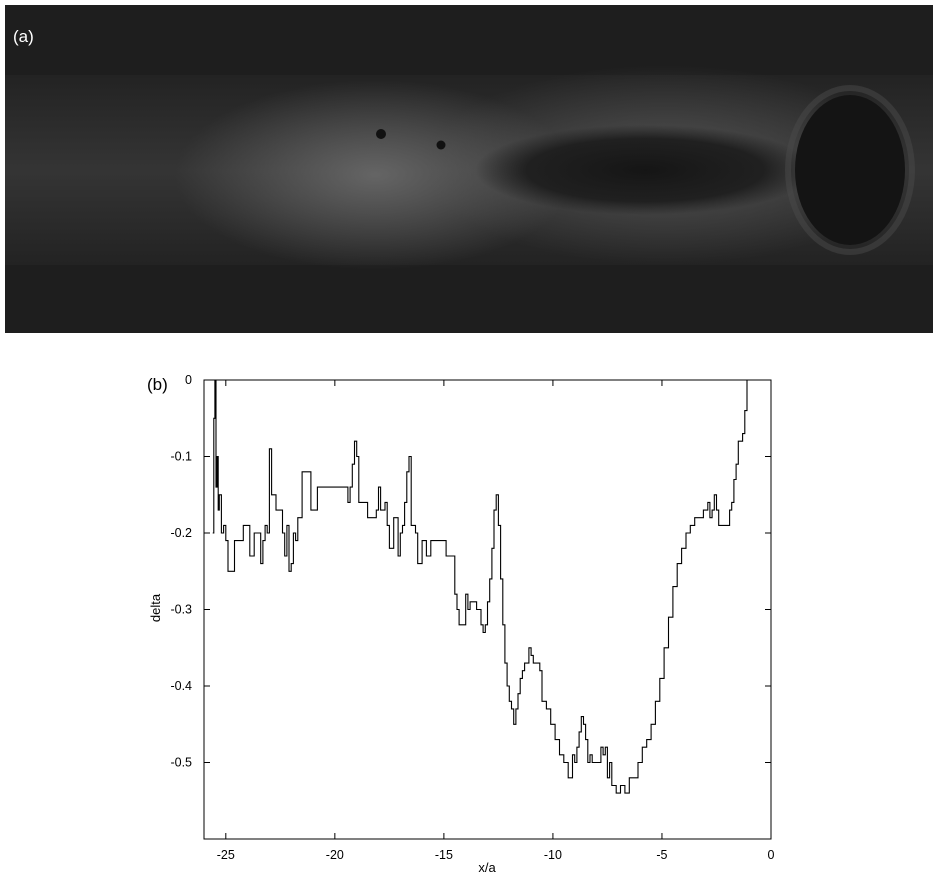 The image size is (933, 876). I want to click on y-tick-label: -0.5, so click(181, 763).